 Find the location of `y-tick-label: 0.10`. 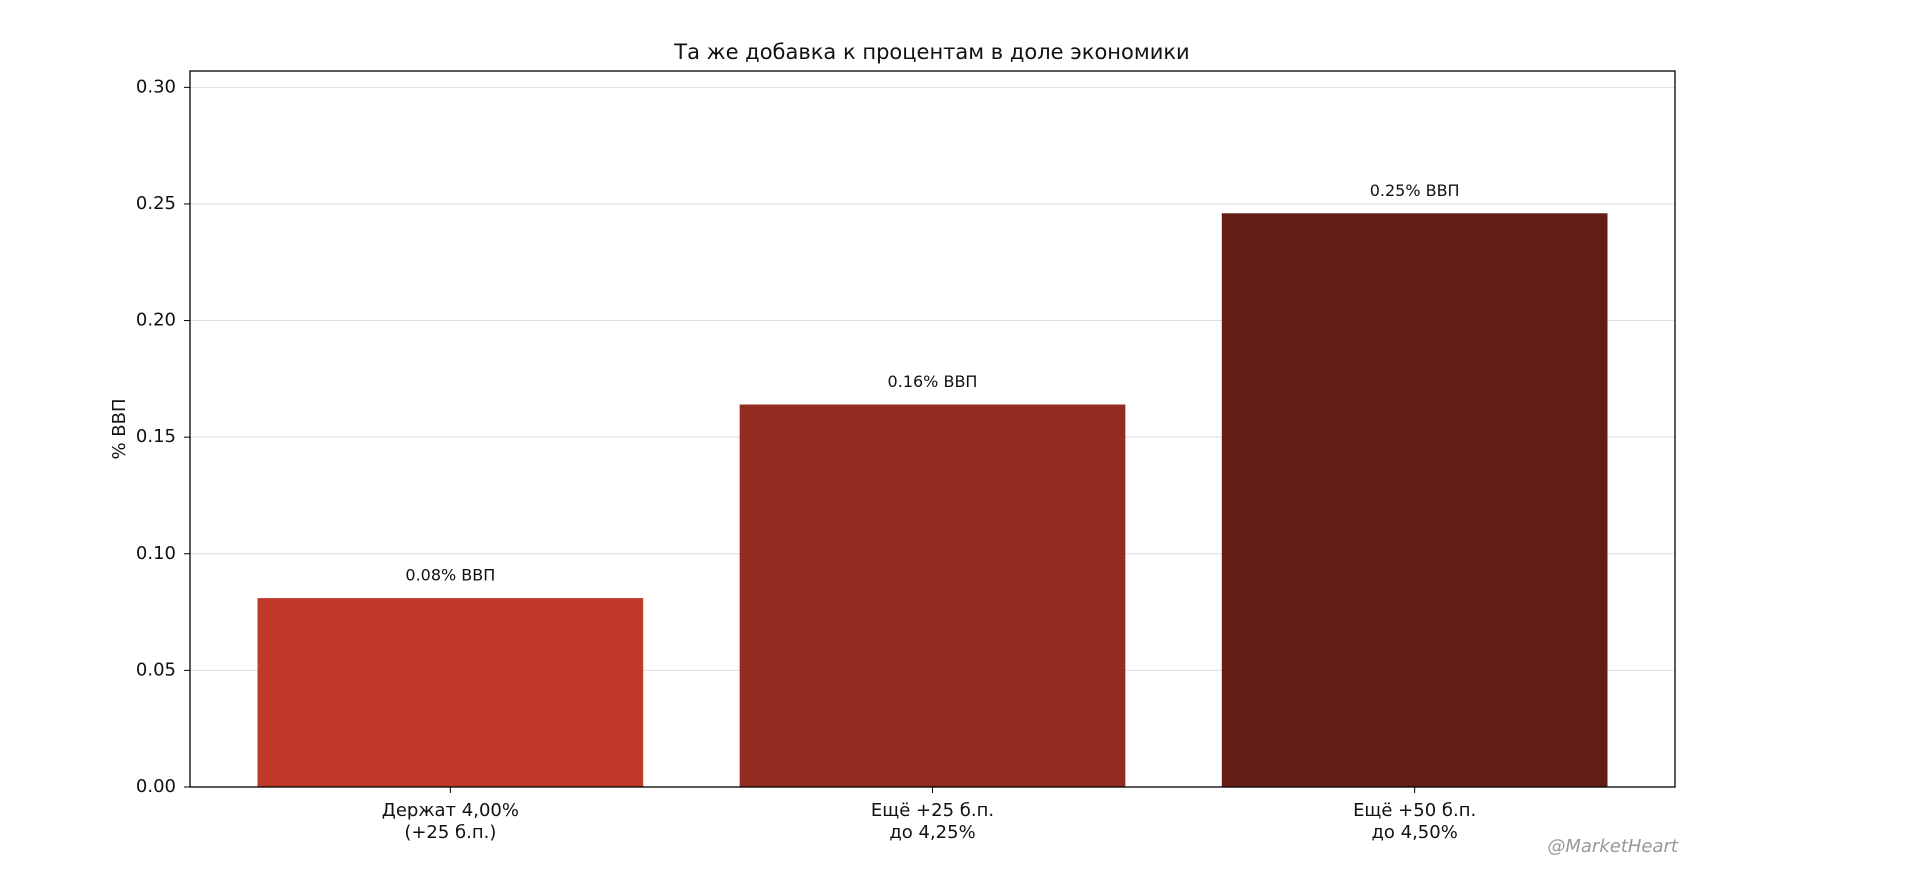

y-tick-label: 0.10 is located at coordinates (156, 553).